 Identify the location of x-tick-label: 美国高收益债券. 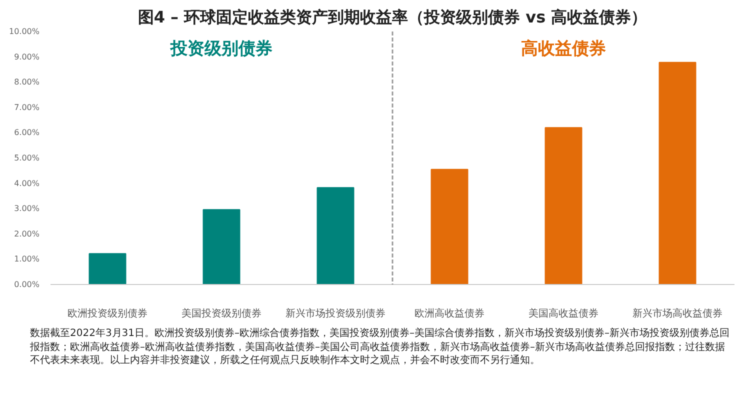
(563, 314).